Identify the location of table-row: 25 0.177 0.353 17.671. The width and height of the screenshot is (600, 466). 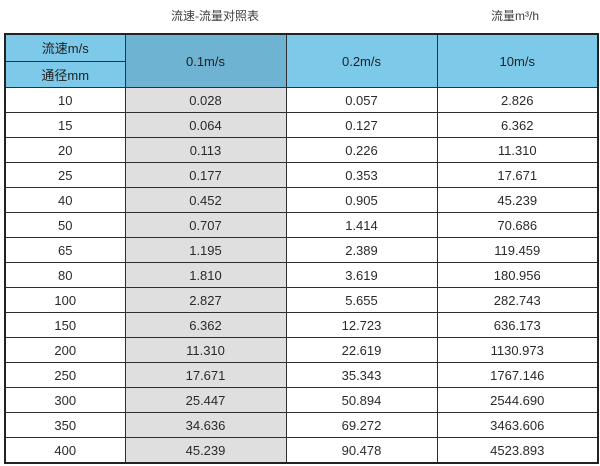
(301, 175).